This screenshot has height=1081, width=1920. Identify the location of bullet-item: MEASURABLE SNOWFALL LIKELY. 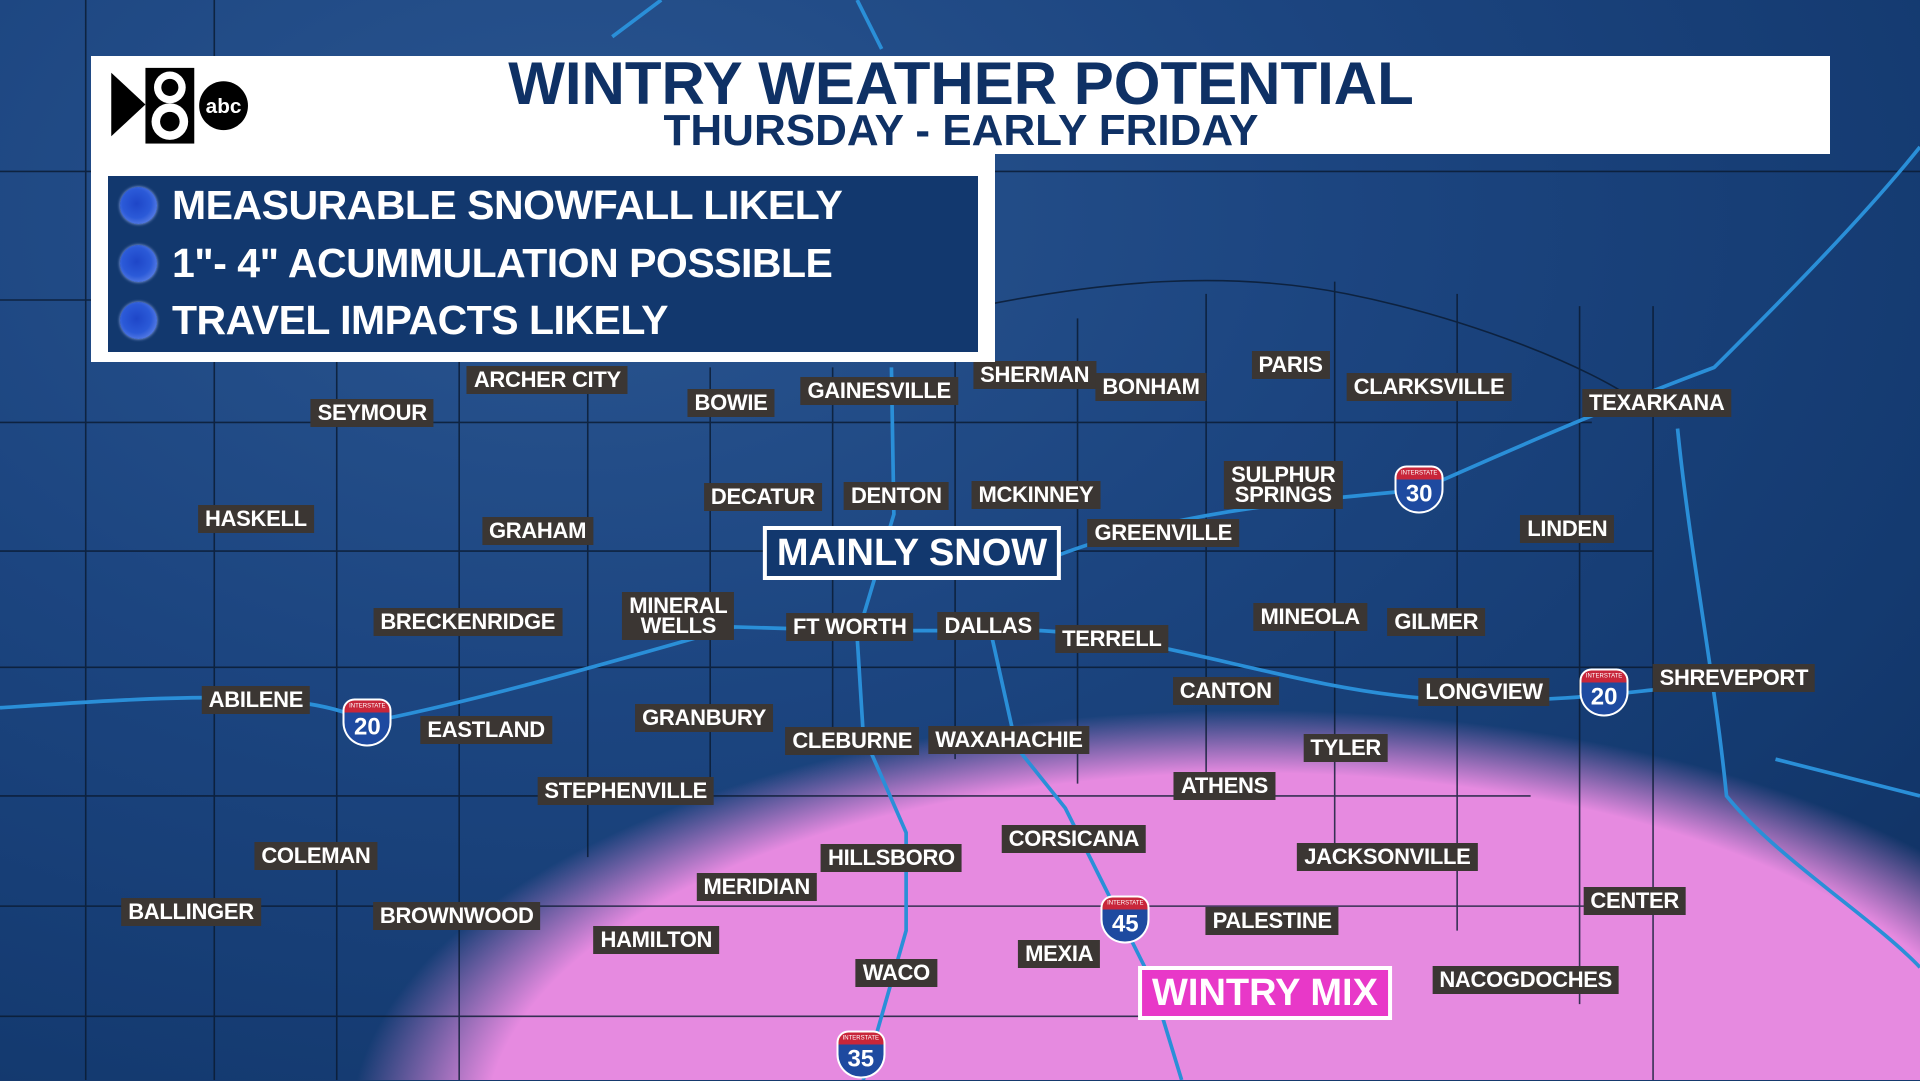
(481, 205).